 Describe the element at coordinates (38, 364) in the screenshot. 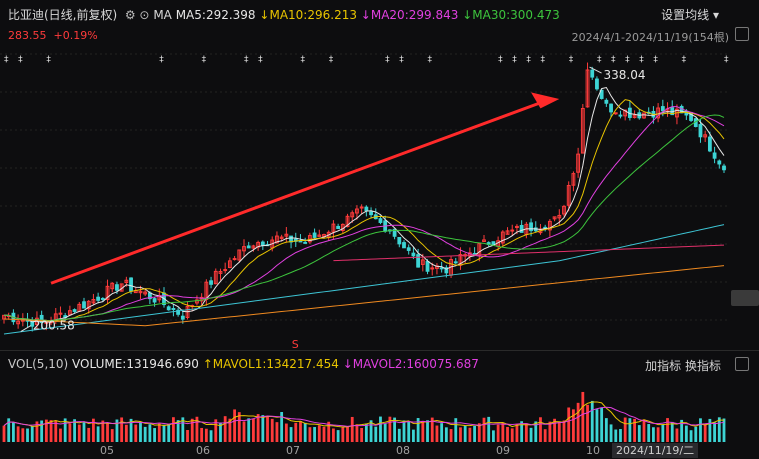

I see `volume-indicator-label: VOL(5,10)` at that location.